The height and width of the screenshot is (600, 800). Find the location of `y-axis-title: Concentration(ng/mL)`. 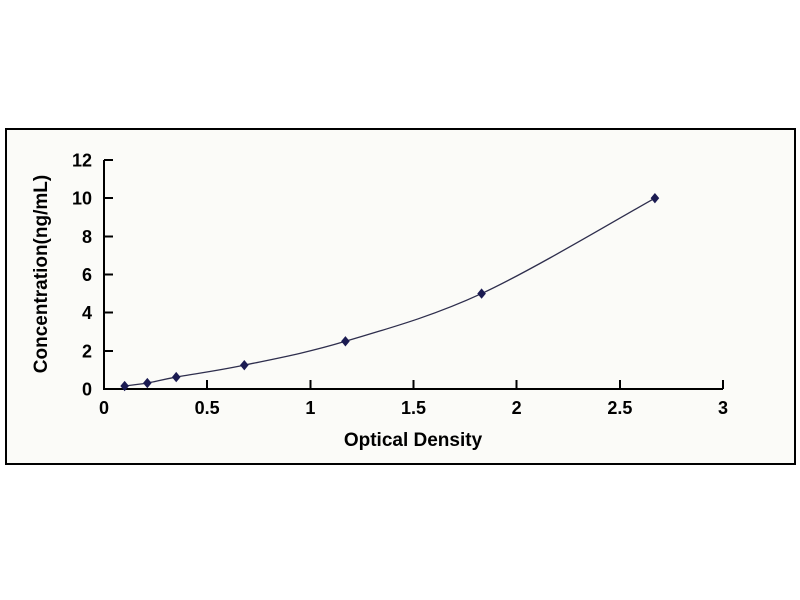

y-axis-title: Concentration(ng/mL) is located at coordinates (41, 274).